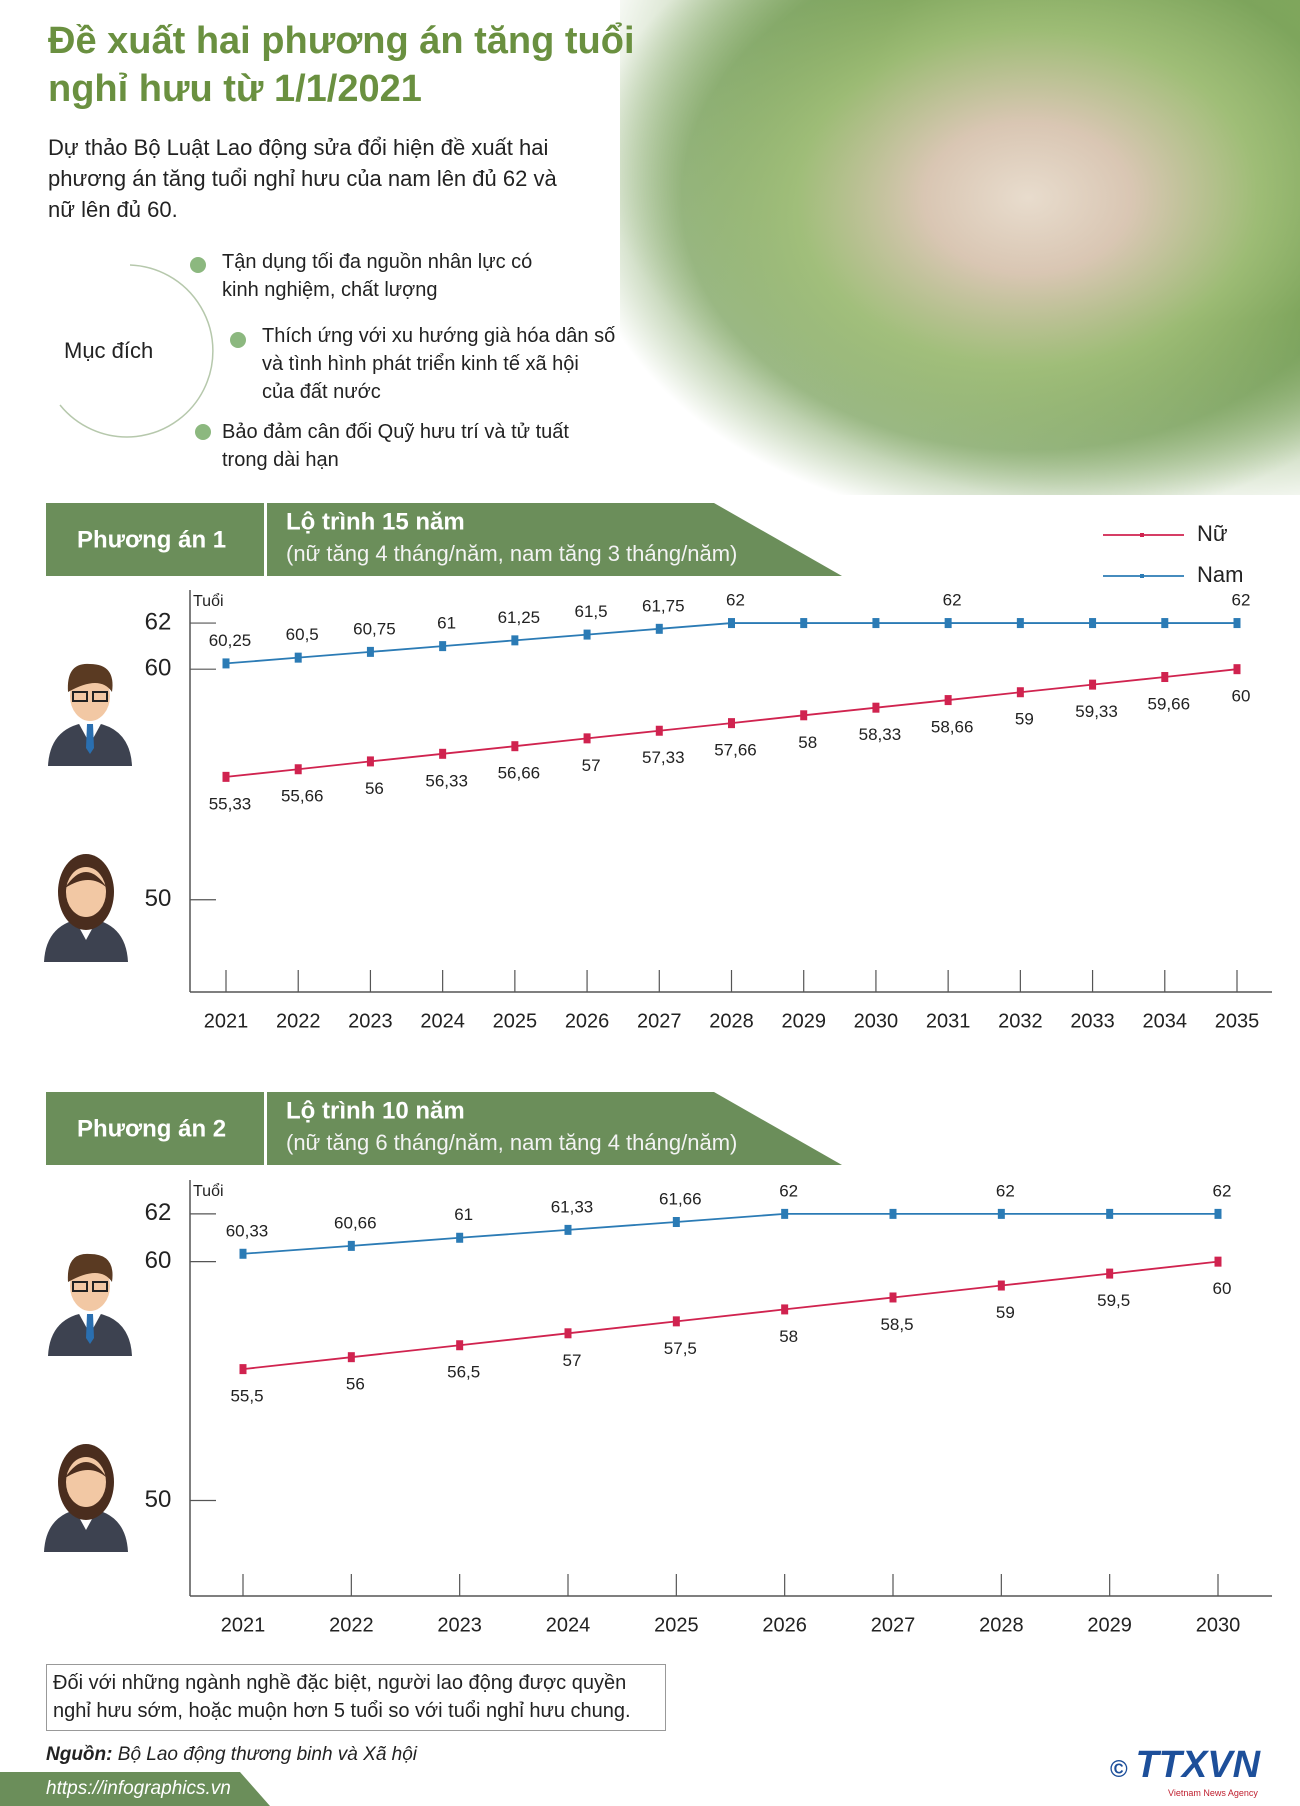  Describe the element at coordinates (1092, 1021) in the screenshot. I see `x-tick-label: 2033` at that location.